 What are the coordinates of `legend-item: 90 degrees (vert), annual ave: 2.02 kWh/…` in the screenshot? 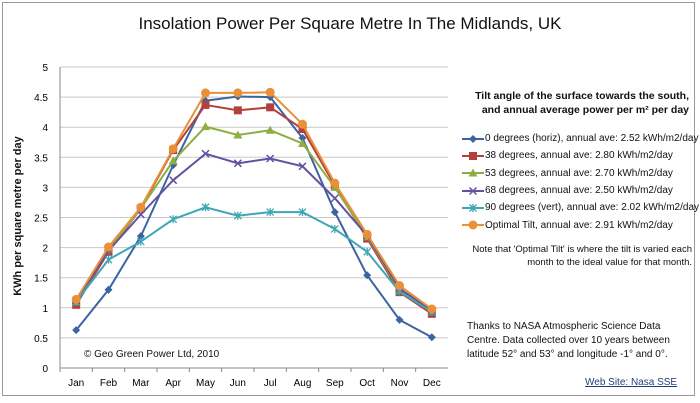 It's located at (580, 207).